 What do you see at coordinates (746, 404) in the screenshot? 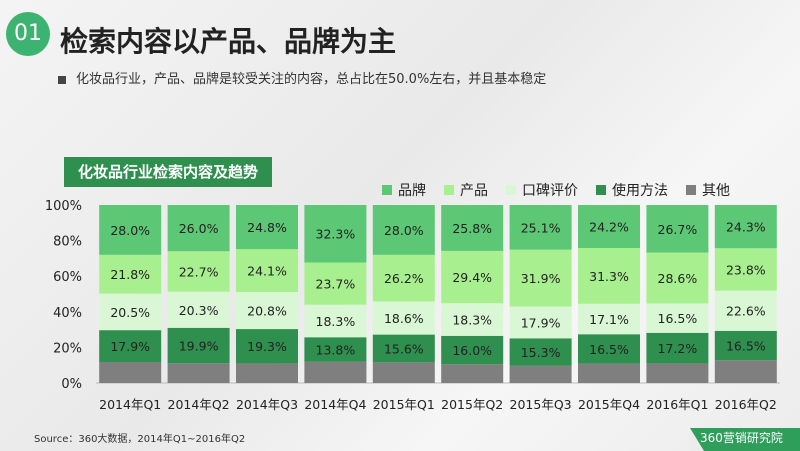
I see `x-tick-label: 2016年Q2` at bounding box center [746, 404].